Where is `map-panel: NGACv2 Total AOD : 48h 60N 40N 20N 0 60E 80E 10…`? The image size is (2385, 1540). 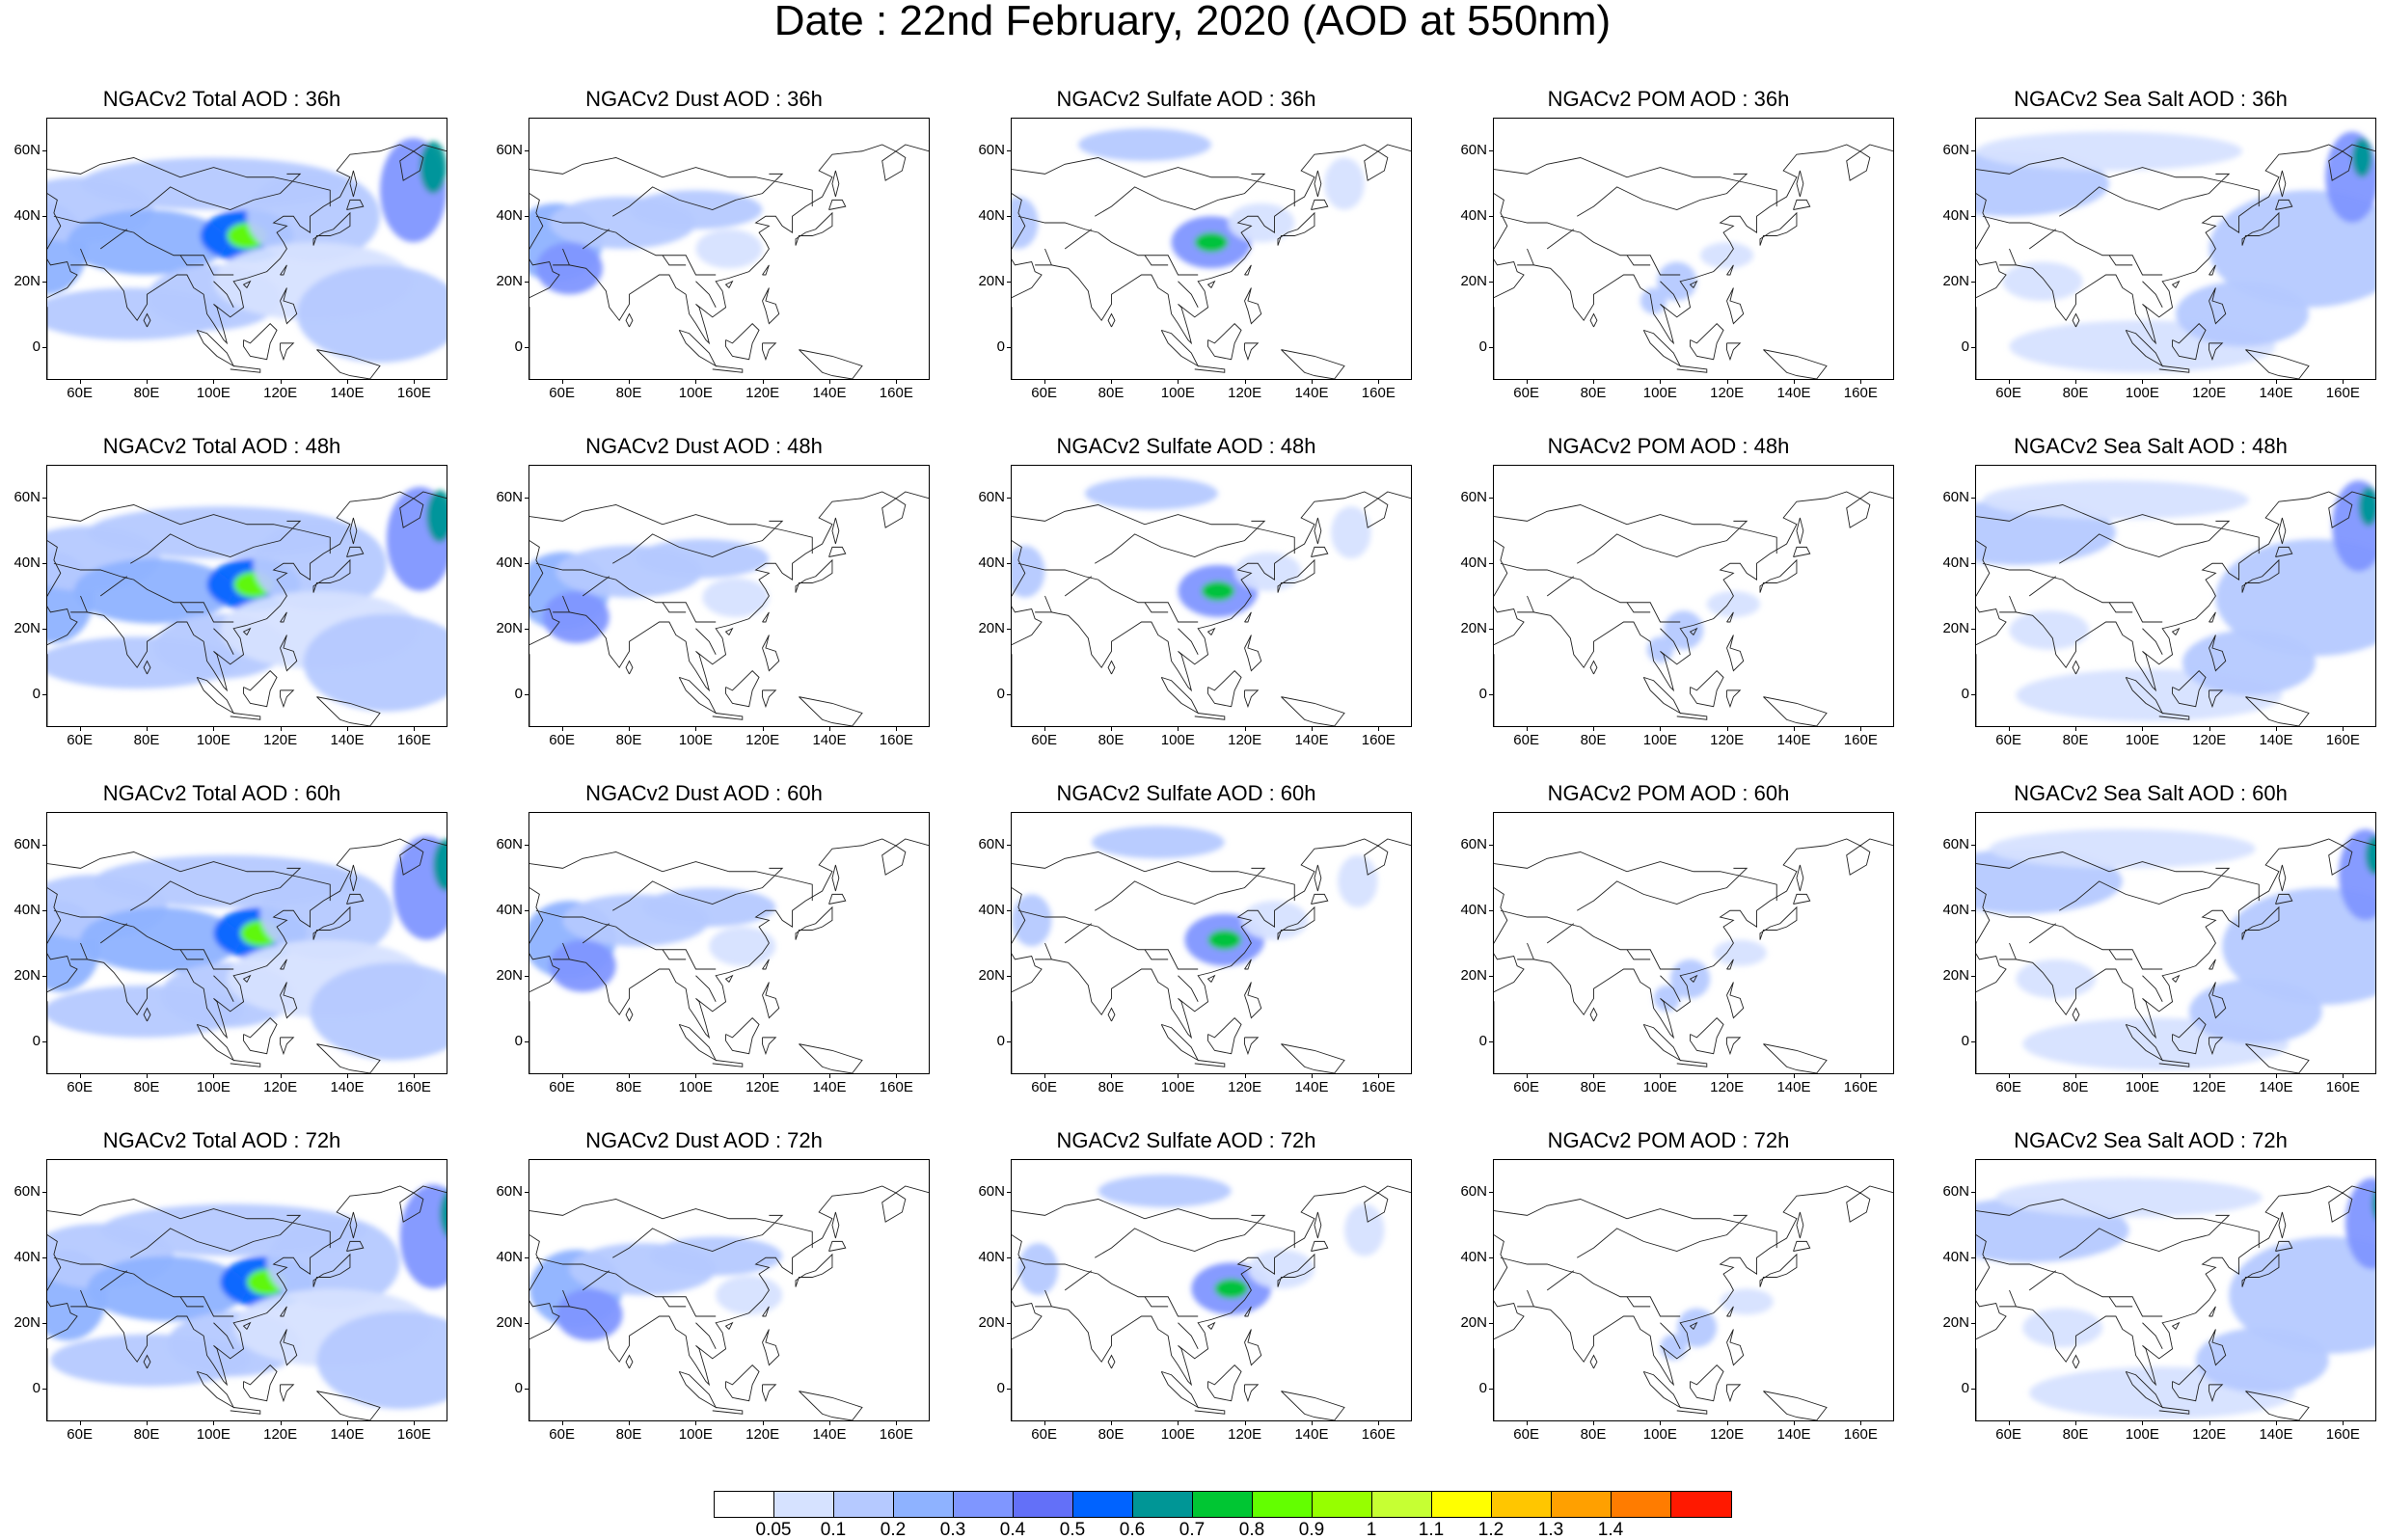
map-panel: NGACv2 Total AOD : 48h 60N 40N 20N 0 60E 80E 10… is located at coordinates (241, 607).